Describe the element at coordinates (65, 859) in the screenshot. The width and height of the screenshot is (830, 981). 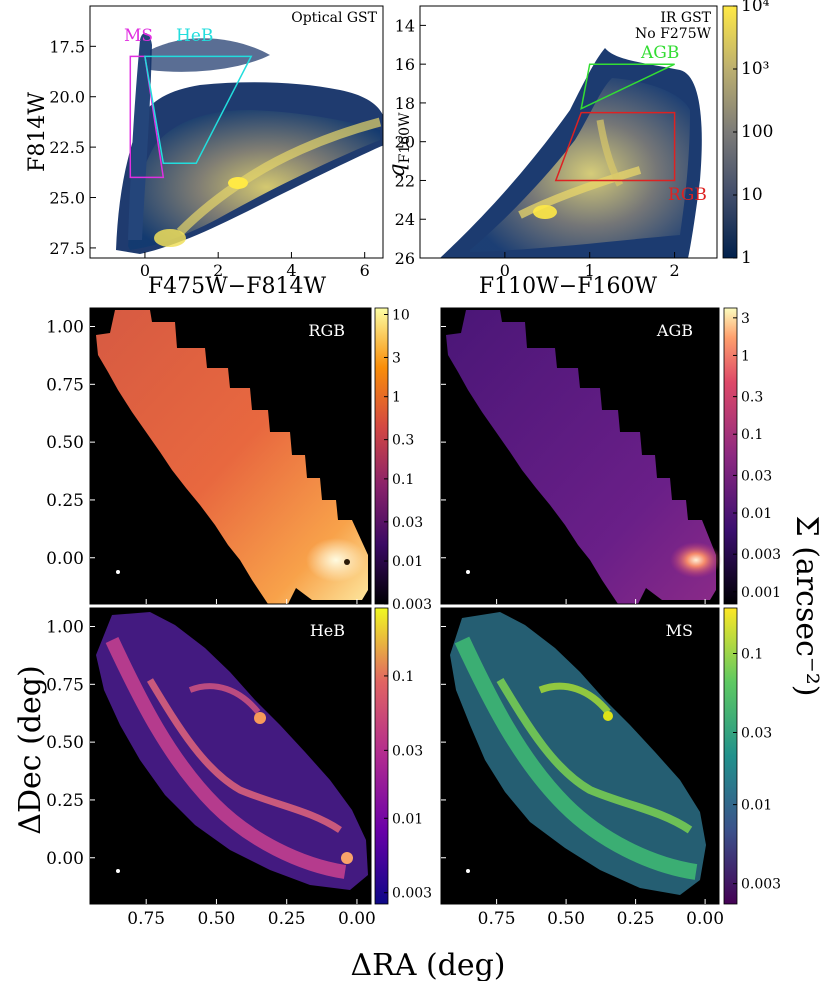
I see `map-heb-ytick-label: 0.00` at that location.